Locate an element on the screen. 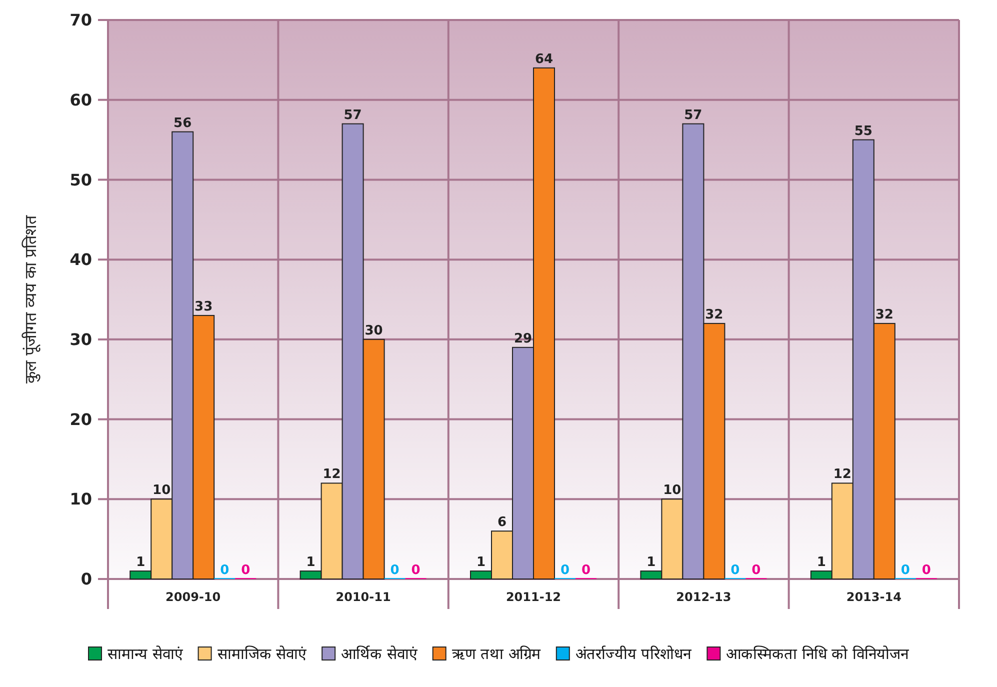 The image size is (997, 687). legend-label: सामान्य सेवाएं is located at coordinates (146, 654).